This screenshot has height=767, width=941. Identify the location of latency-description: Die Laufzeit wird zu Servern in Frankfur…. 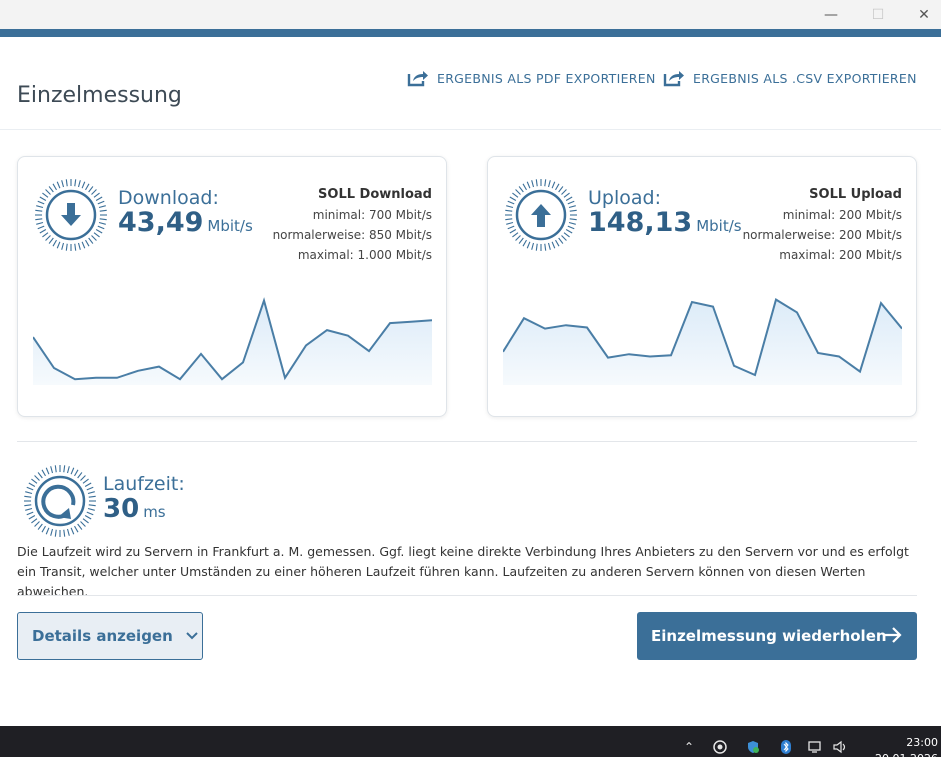
(463, 571).